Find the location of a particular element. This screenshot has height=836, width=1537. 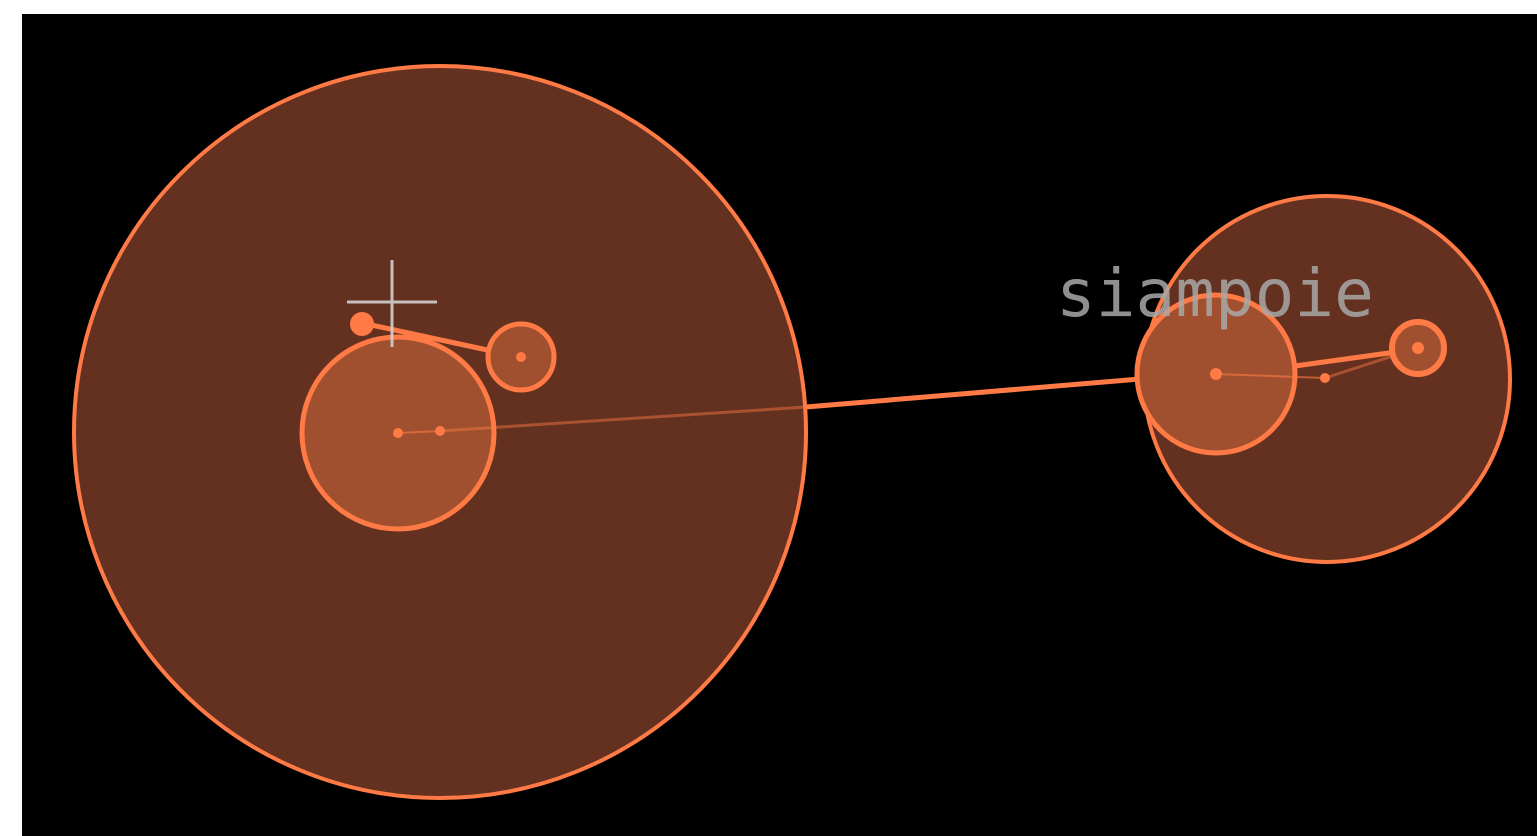

right-planet-system is located at coordinates (1323, 379).